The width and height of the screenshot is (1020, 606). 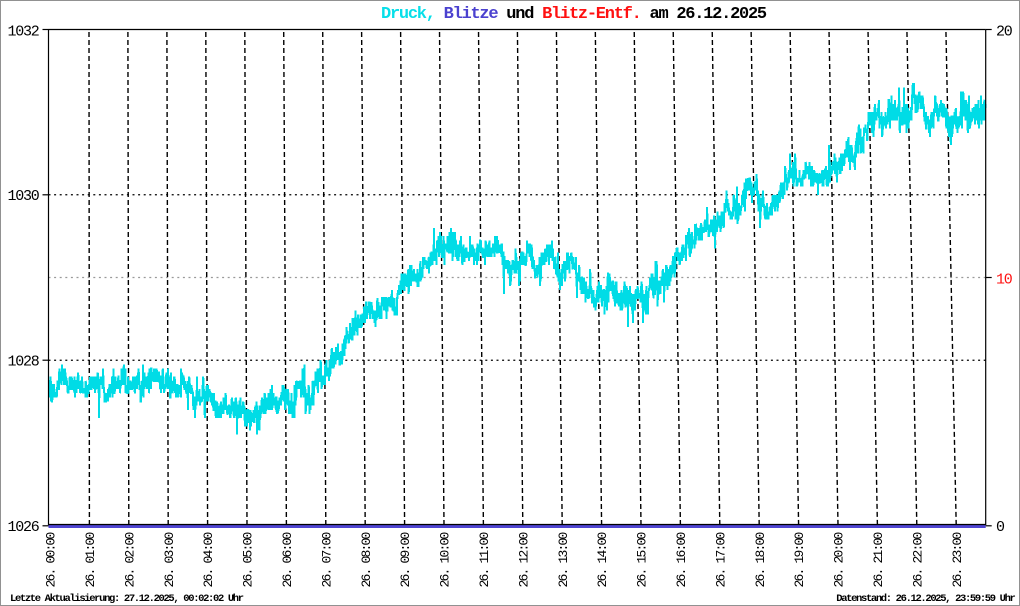 I want to click on svg-text: 26. 18:00, so click(x=760, y=559).